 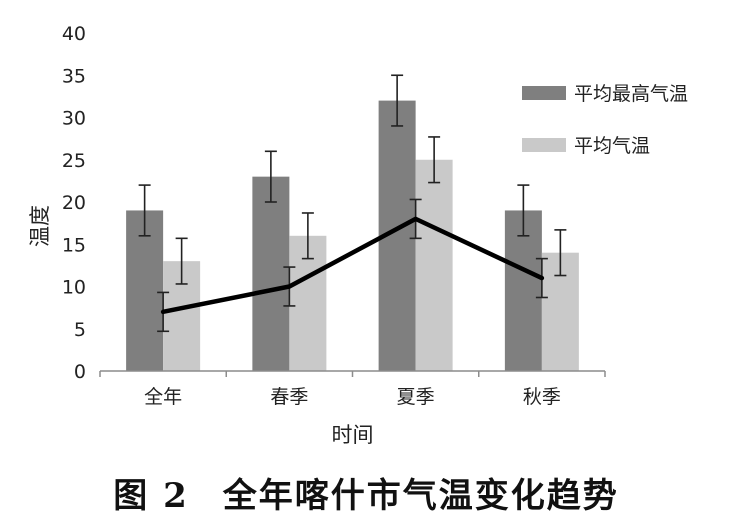 I want to click on x-axis-tick-labels: 全年 春季 夏季 秋季, so click(x=352, y=389).